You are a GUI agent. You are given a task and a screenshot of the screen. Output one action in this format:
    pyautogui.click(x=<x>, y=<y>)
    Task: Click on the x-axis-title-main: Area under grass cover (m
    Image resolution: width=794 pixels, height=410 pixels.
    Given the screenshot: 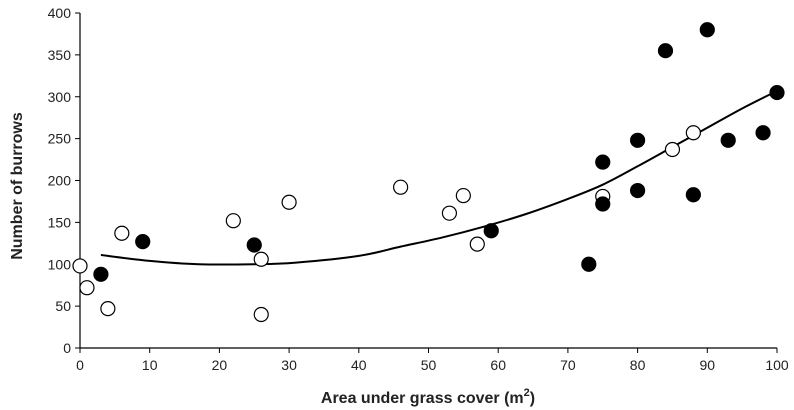 What is the action you would take?
    pyautogui.click(x=422, y=398)
    